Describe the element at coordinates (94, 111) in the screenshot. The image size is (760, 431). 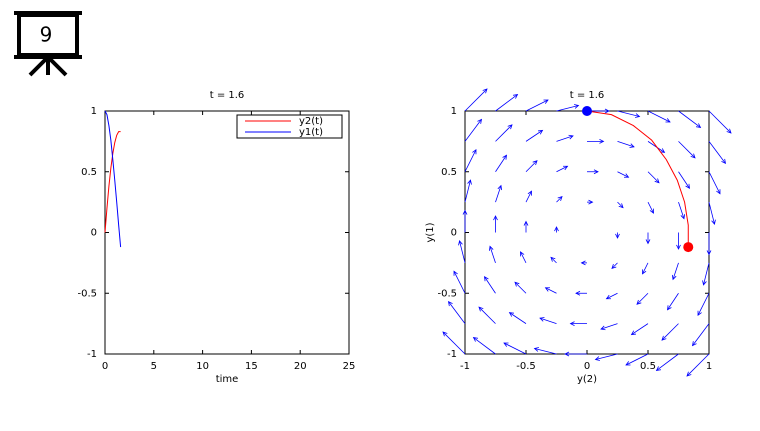
I see `y-tick-label: 1` at that location.